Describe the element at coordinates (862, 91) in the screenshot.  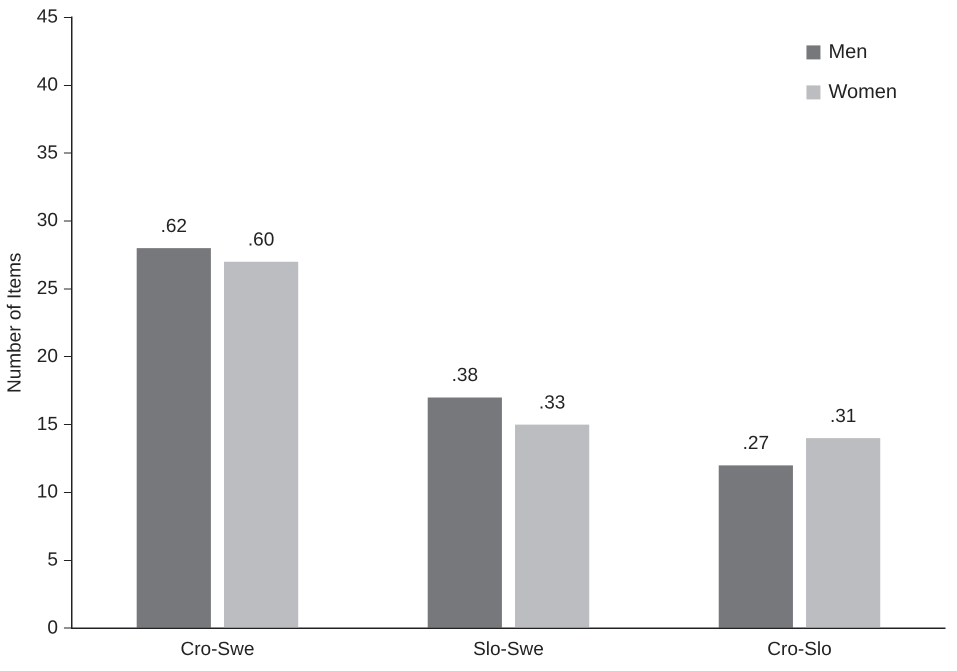
I see `legend-label: Women` at that location.